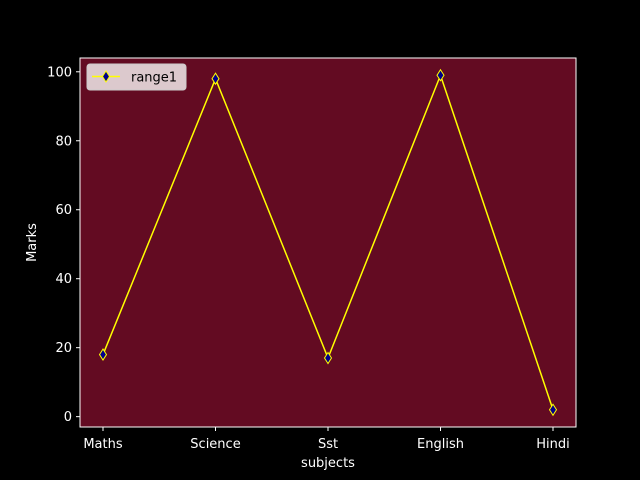 The height and width of the screenshot is (480, 640). Describe the element at coordinates (103, 444) in the screenshot. I see `x-tick-label: Maths` at that location.